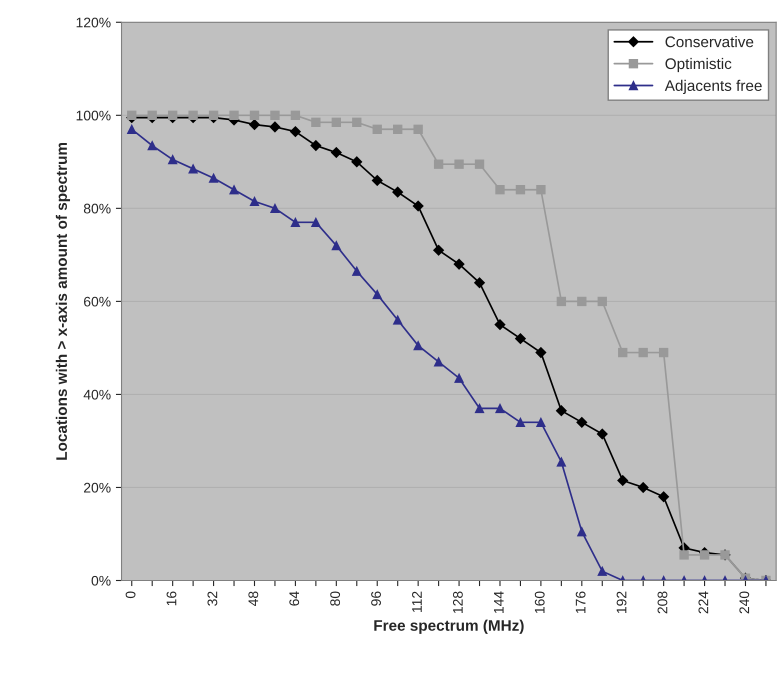 The width and height of the screenshot is (784, 675). Describe the element at coordinates (457, 603) in the screenshot. I see `x-tick-label: 128` at that location.